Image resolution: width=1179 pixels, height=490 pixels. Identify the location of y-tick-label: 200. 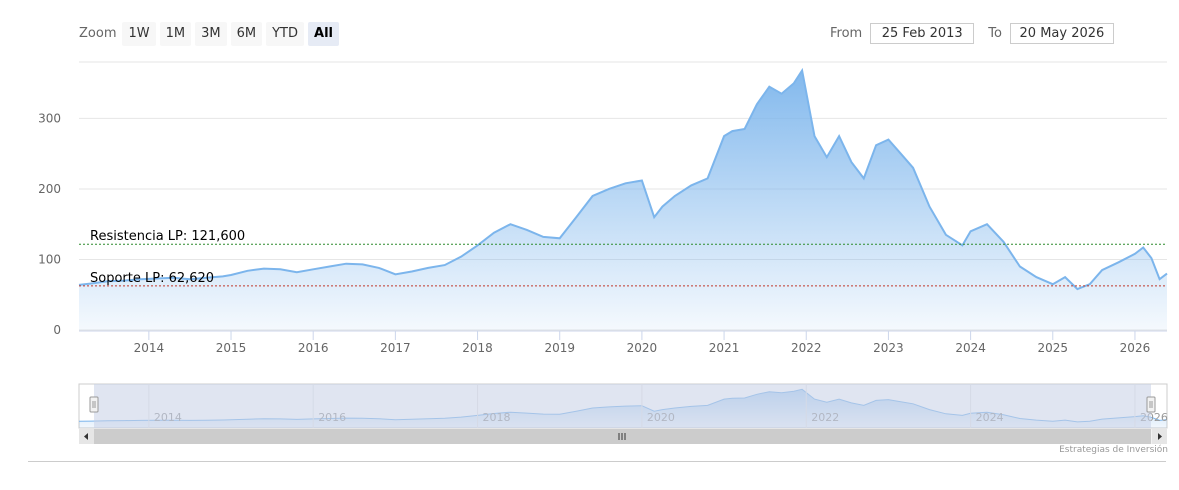
(49, 189).